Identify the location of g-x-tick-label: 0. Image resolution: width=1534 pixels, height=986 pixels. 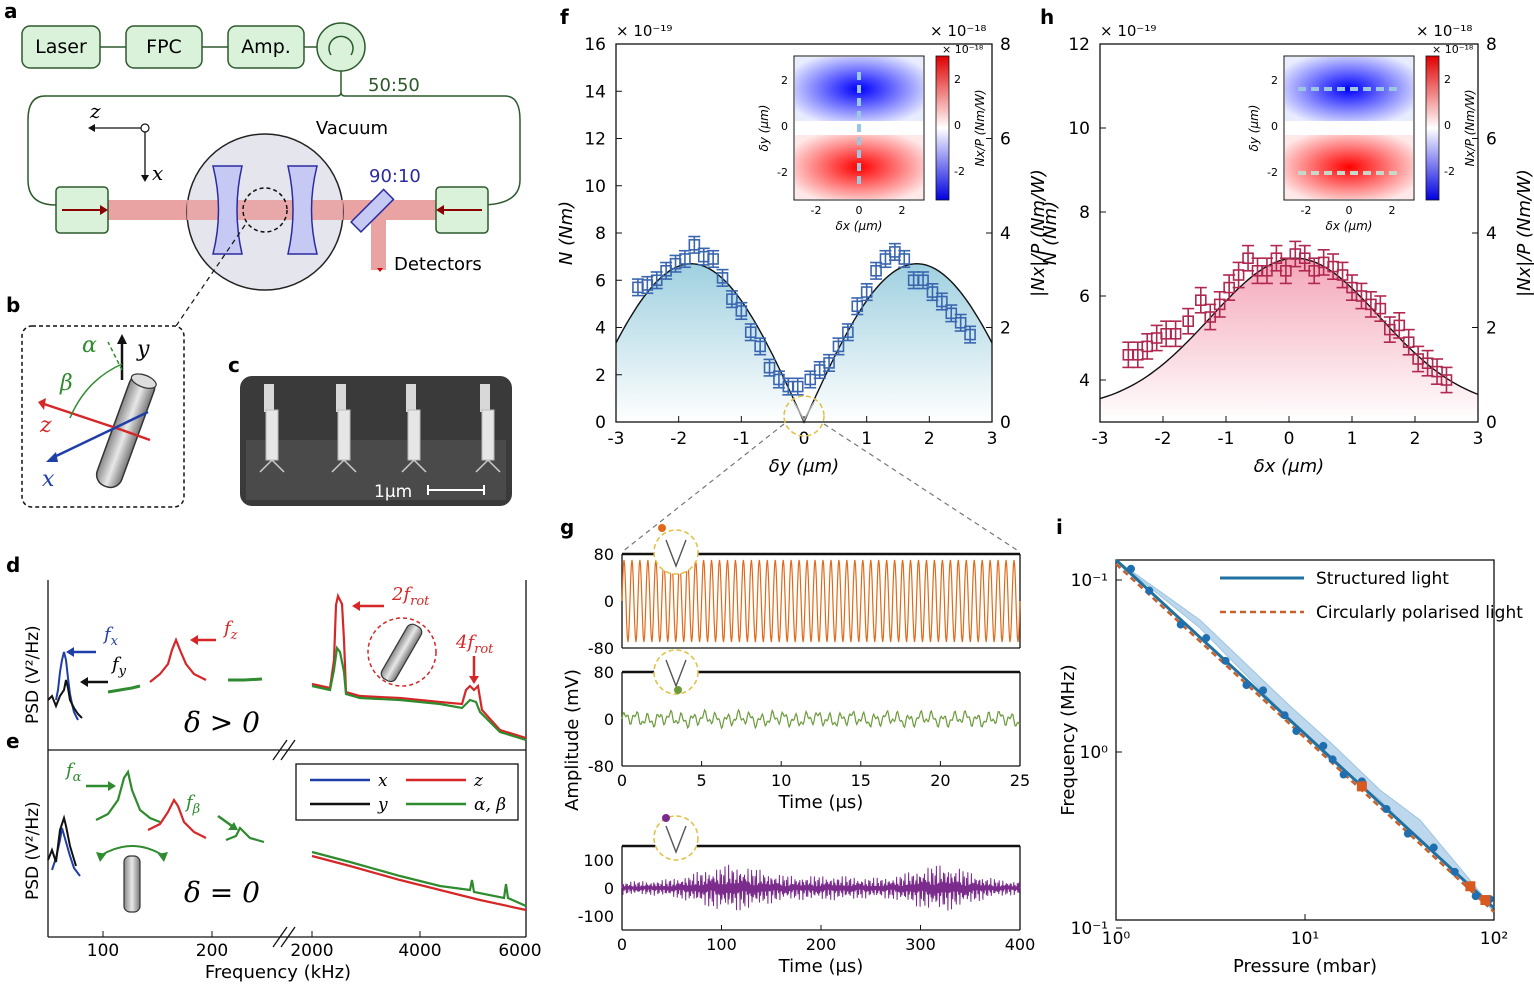
(622, 944).